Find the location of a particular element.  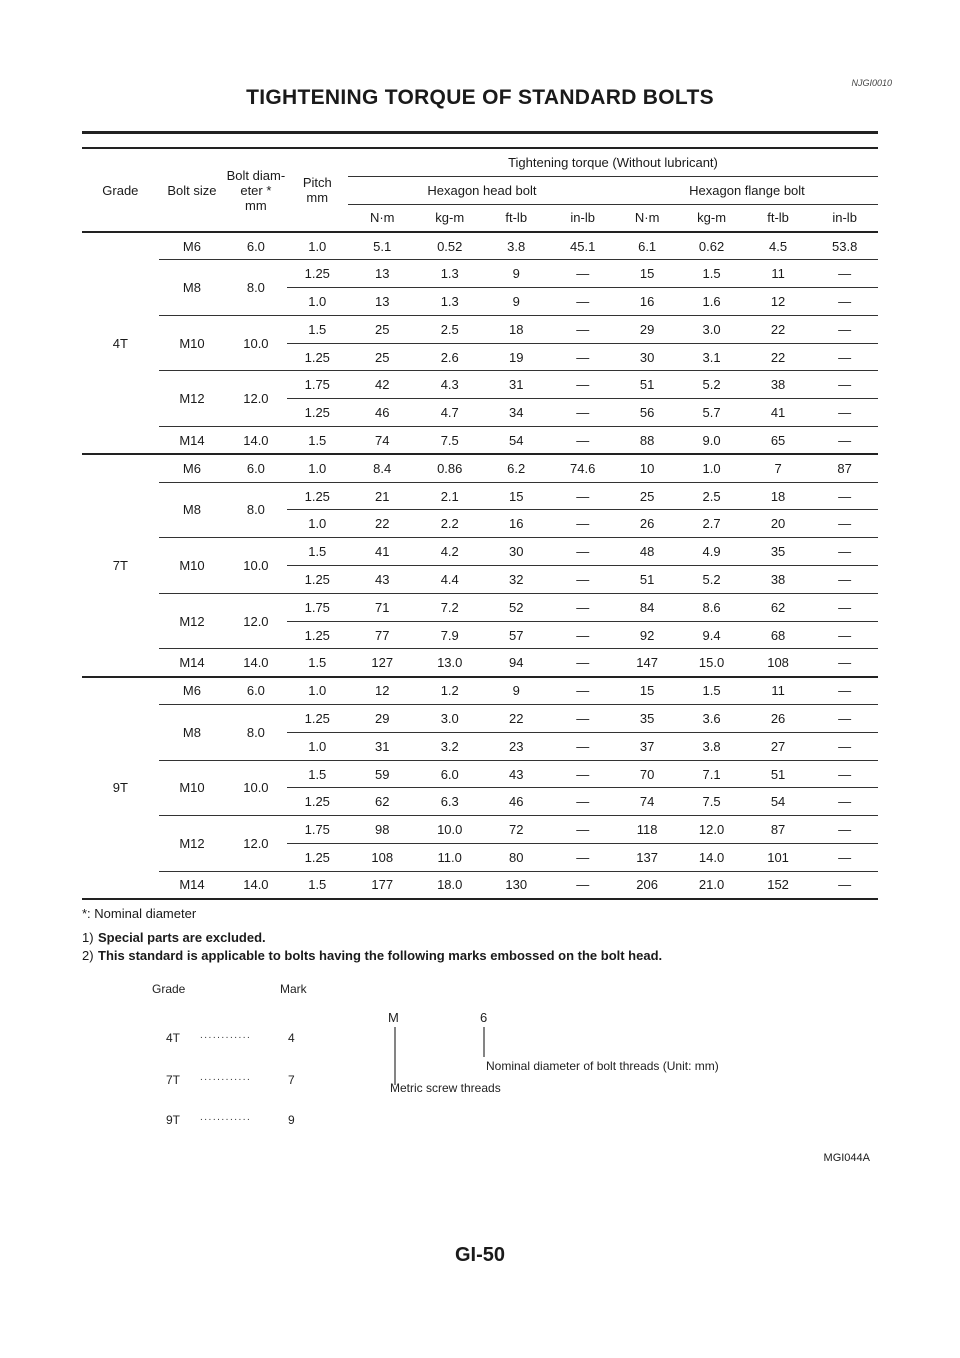

torque-cell: 84 is located at coordinates (647, 607).